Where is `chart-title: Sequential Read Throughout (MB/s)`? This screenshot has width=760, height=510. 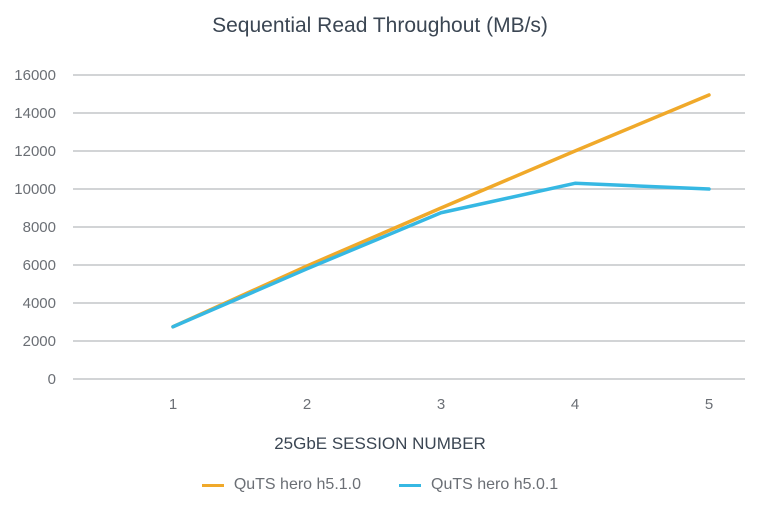 chart-title: Sequential Read Throughout (MB/s) is located at coordinates (380, 25).